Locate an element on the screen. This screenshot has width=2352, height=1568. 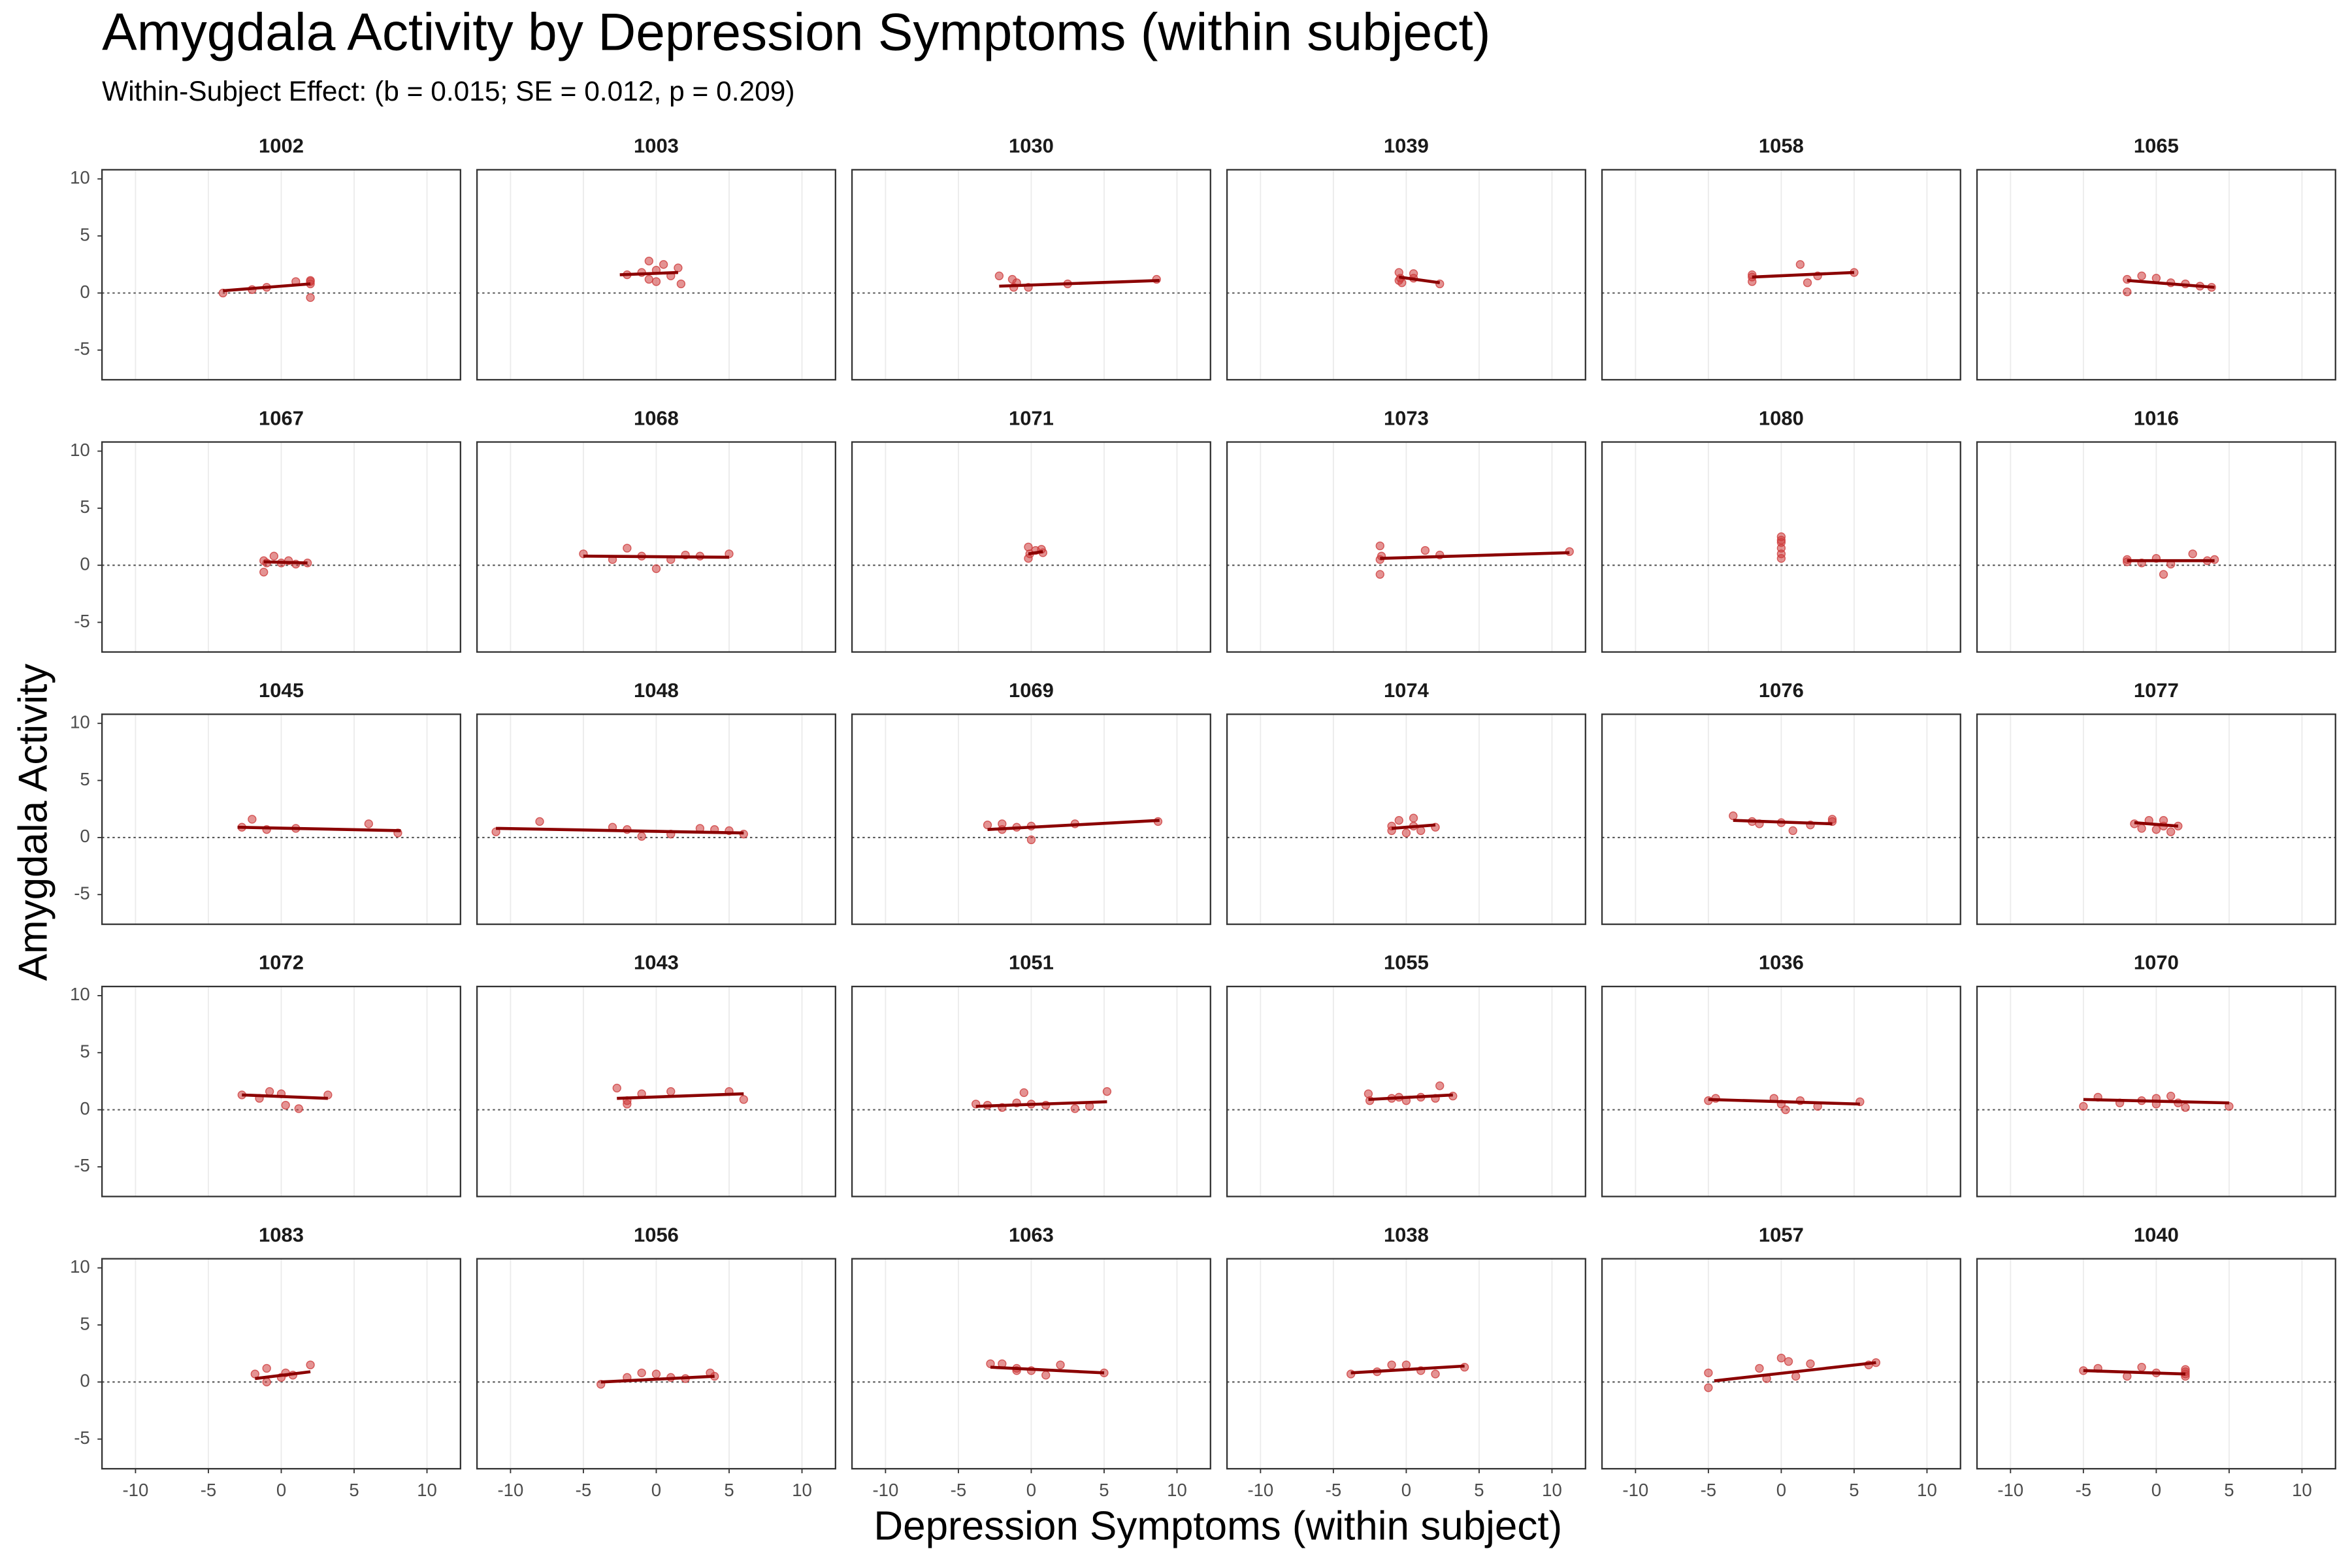
panel: 1068 is located at coordinates (656, 529).